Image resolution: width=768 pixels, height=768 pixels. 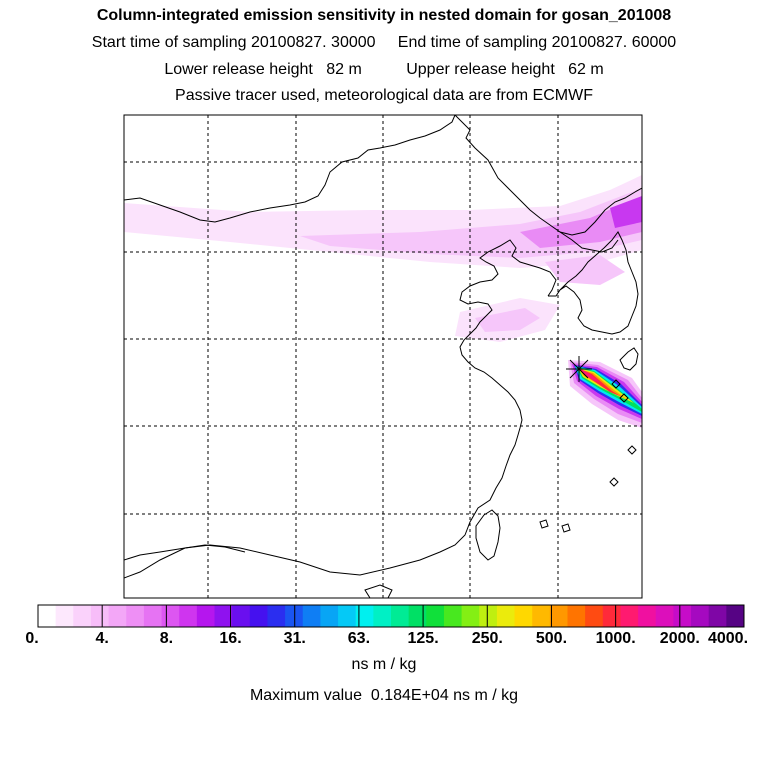 What do you see at coordinates (728, 638) in the screenshot?
I see `colorbar-tick-label: 4000.` at bounding box center [728, 638].